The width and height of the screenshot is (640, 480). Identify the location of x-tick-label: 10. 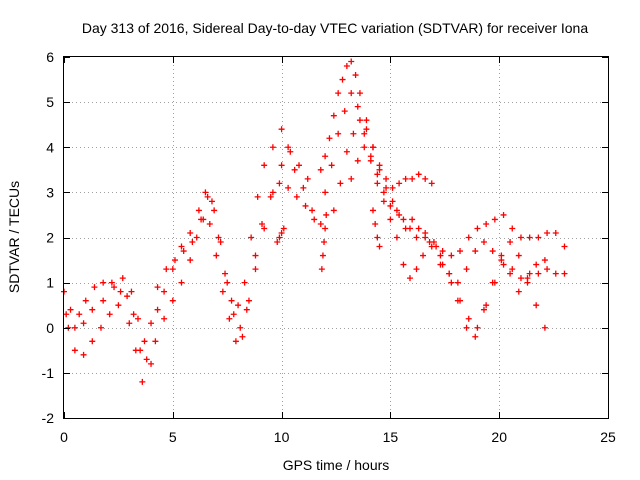
(282, 437).